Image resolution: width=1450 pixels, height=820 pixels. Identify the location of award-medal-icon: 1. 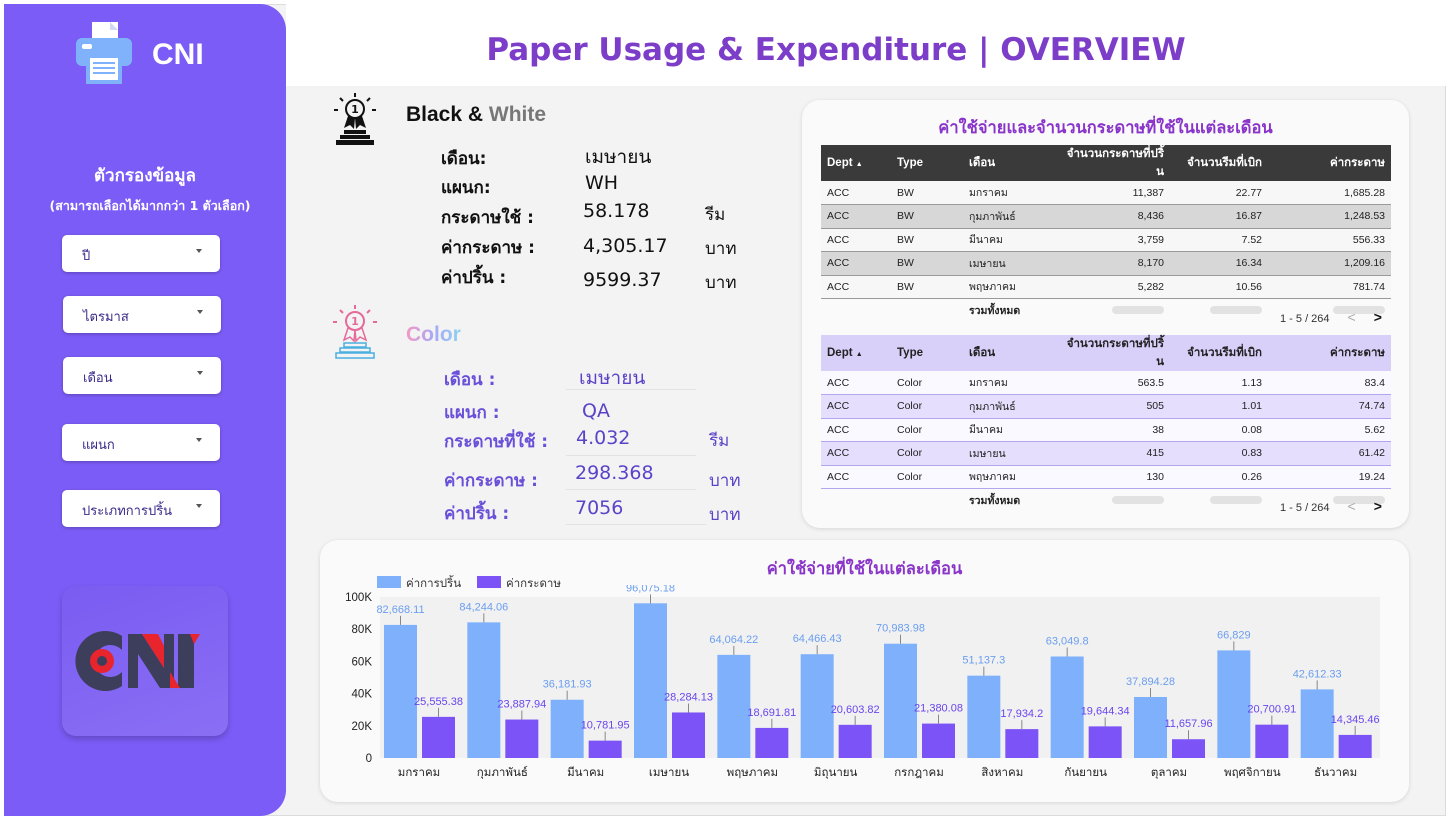
(355, 119).